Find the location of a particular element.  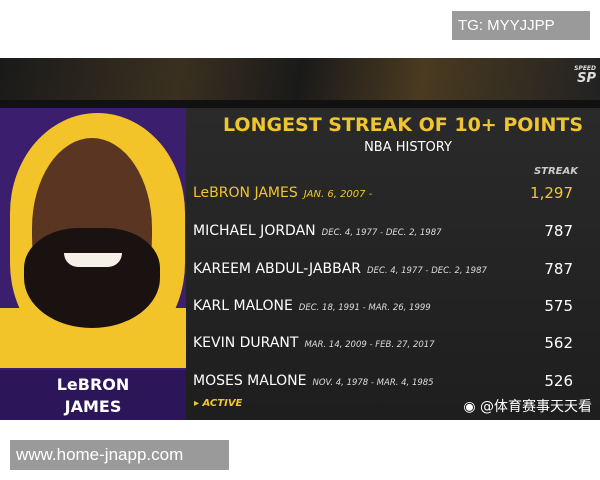

weibo-watermark: ◉ @体育赛事天天看 is located at coordinates (527, 407).